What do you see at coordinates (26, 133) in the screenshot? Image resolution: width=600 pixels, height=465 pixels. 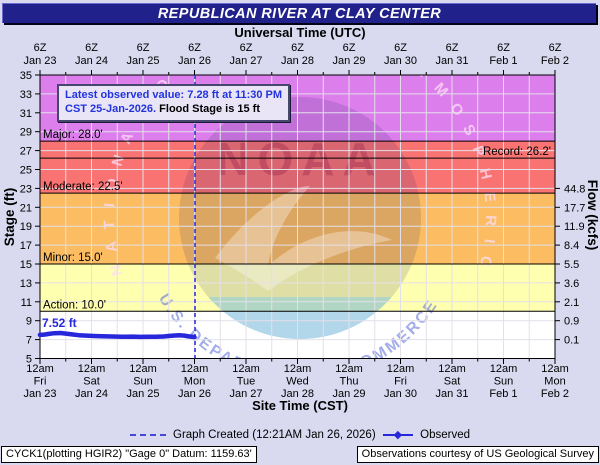 I see `stage-tick-label: 29` at bounding box center [26, 133].